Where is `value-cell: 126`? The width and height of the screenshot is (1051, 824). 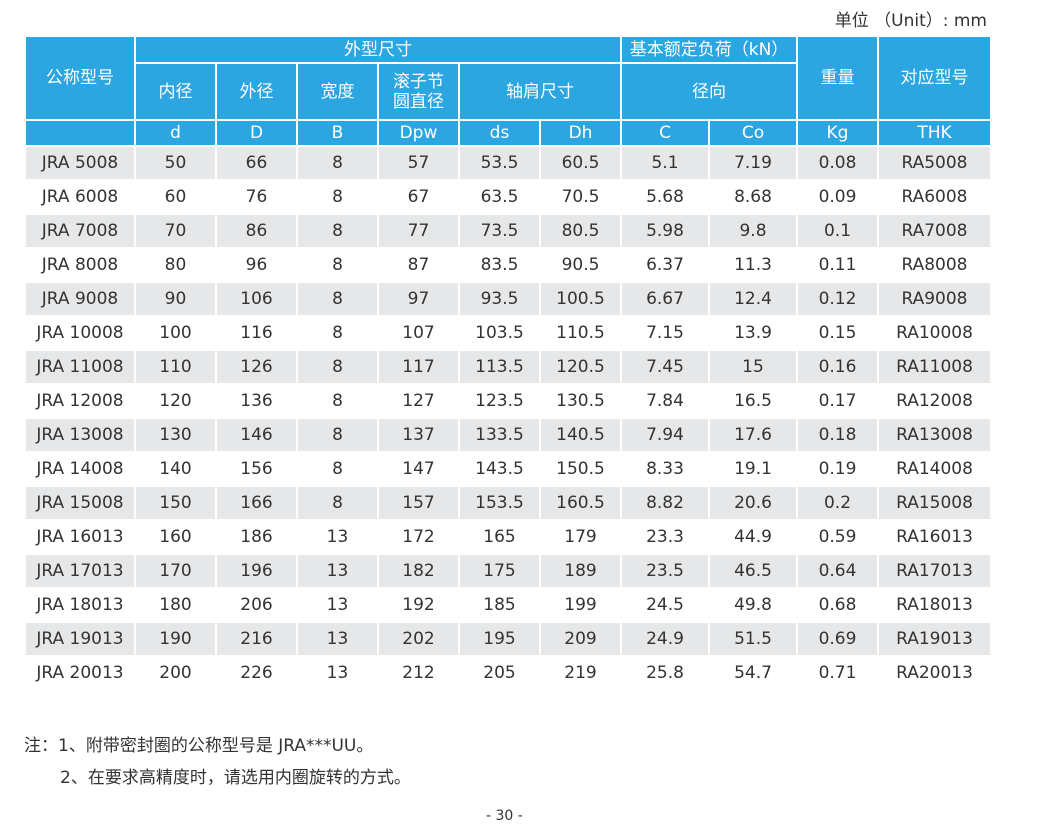
value-cell: 126 is located at coordinates (256, 367).